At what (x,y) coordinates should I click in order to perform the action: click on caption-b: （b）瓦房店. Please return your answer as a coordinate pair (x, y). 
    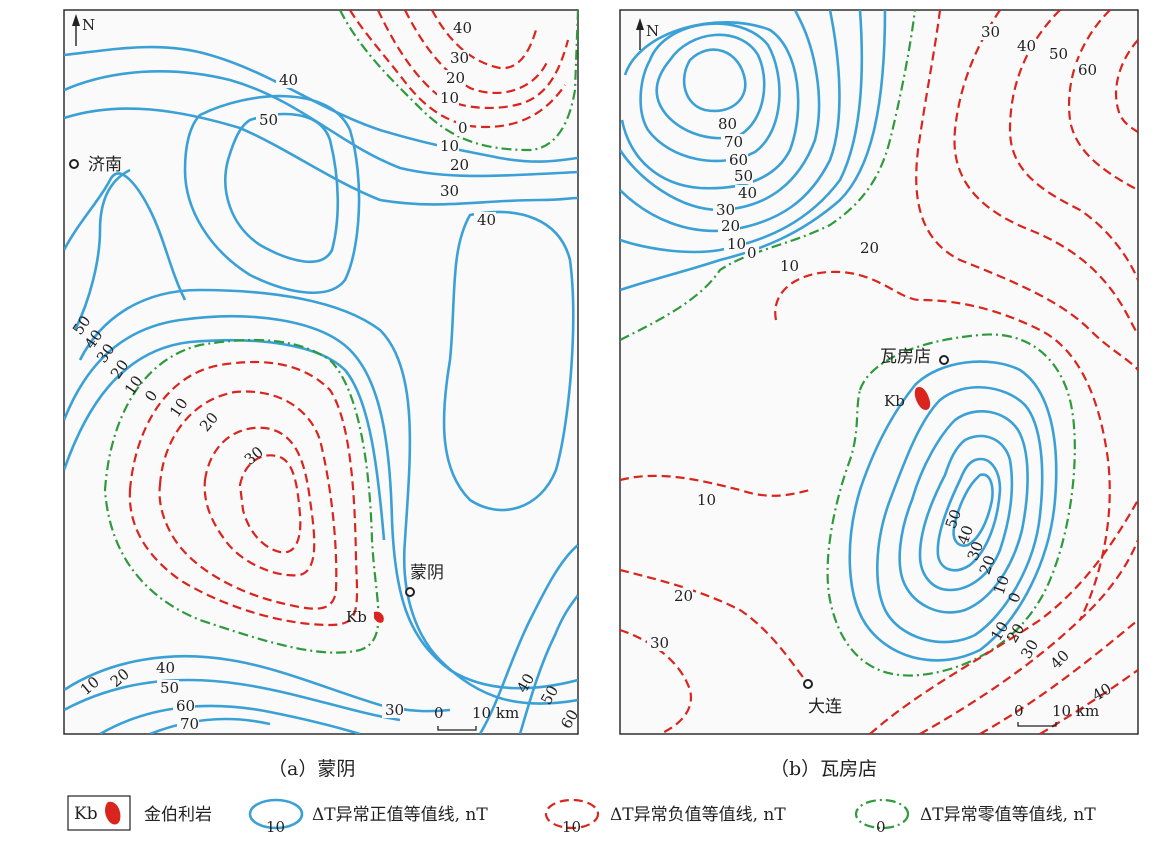
    Looking at the image, I should click on (823, 769).